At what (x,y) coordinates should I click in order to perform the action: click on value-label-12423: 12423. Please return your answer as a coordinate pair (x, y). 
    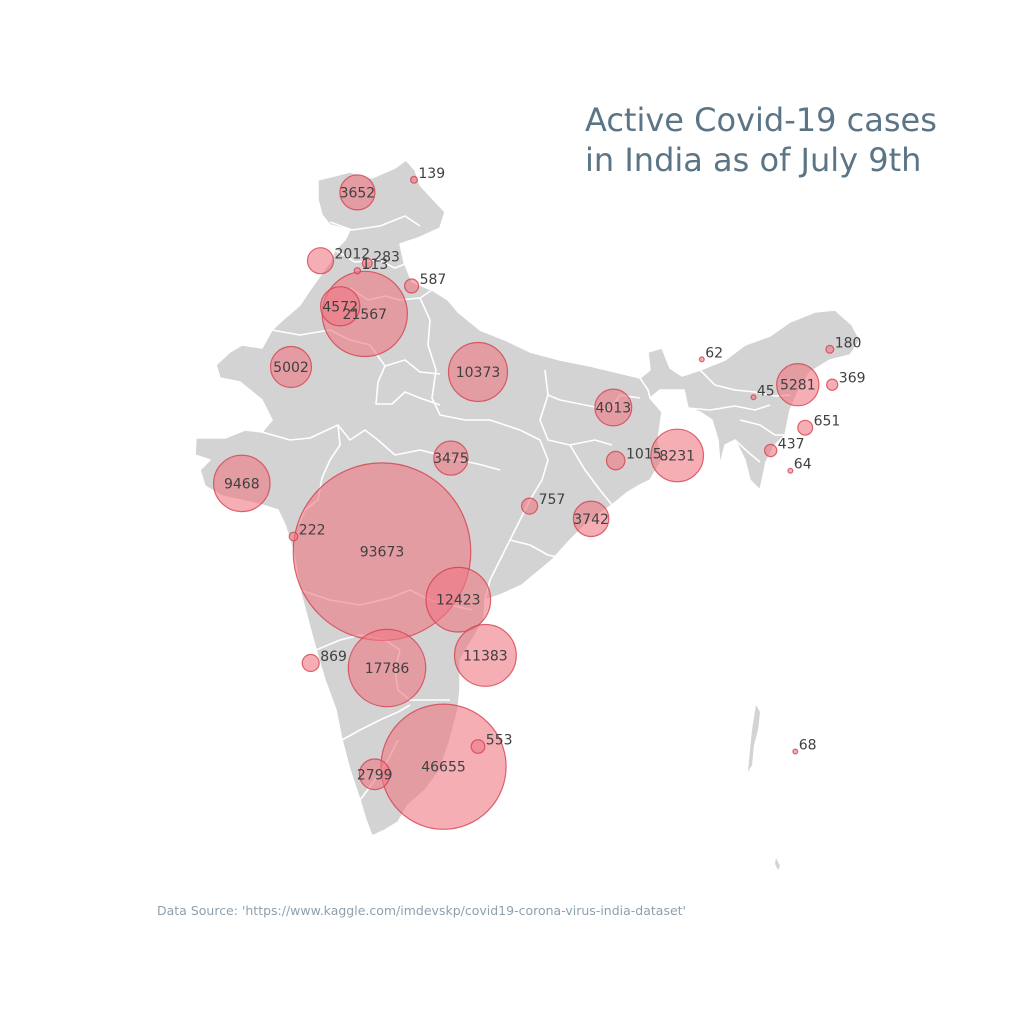
    Looking at the image, I should click on (458, 601).